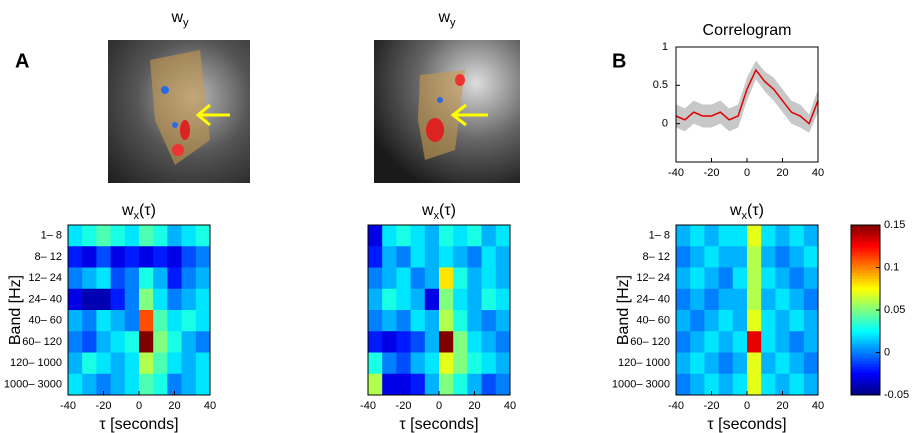 This screenshot has height=433, width=919. Describe the element at coordinates (137, 216) in the screenshot. I see `title-sub: x` at that location.